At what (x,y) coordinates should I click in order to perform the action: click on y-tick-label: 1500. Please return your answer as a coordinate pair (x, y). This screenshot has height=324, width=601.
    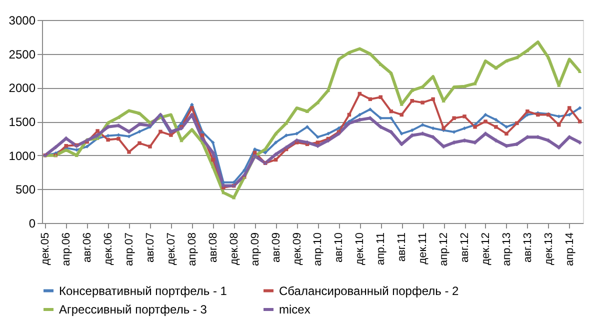
    Looking at the image, I should click on (22, 122).